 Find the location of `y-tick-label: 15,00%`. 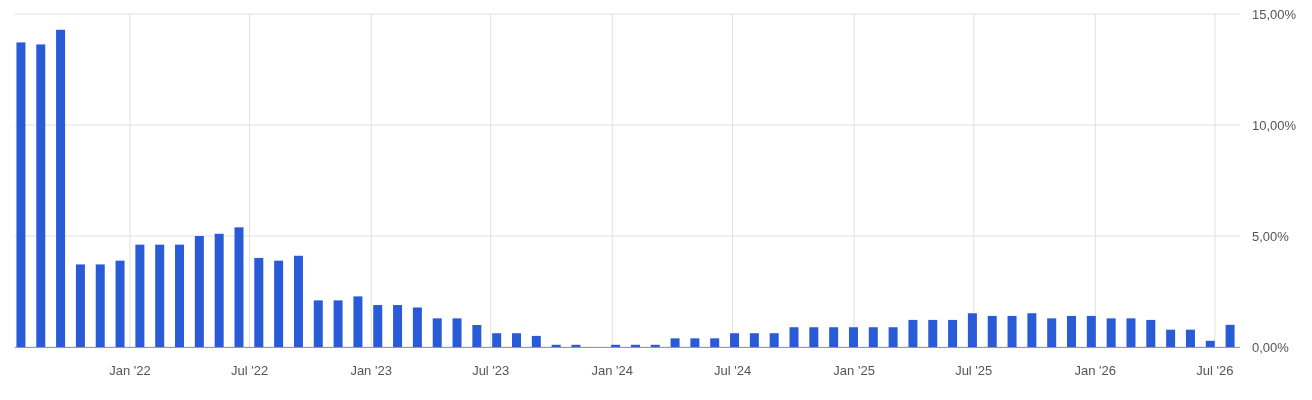

y-tick-label: 15,00% is located at coordinates (1274, 14).